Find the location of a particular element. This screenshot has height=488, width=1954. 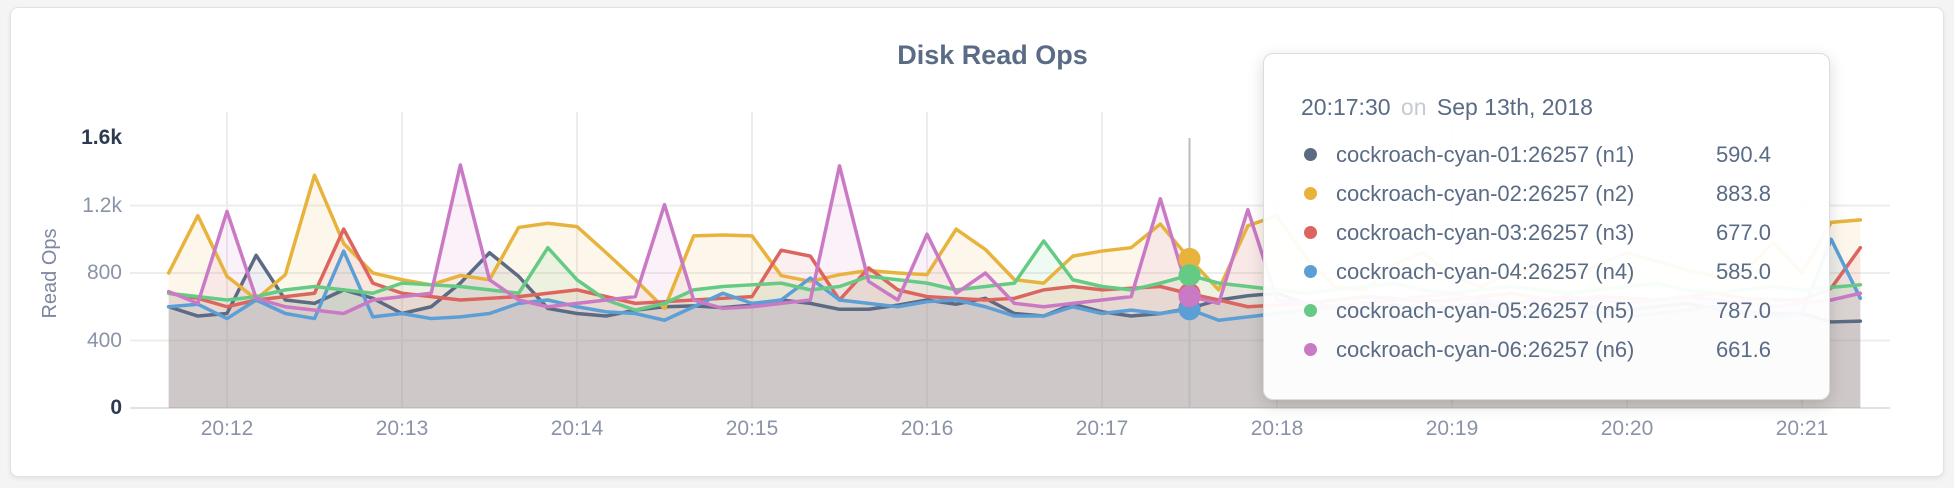

y-tick-label: 1.6k is located at coordinates (101, 137).